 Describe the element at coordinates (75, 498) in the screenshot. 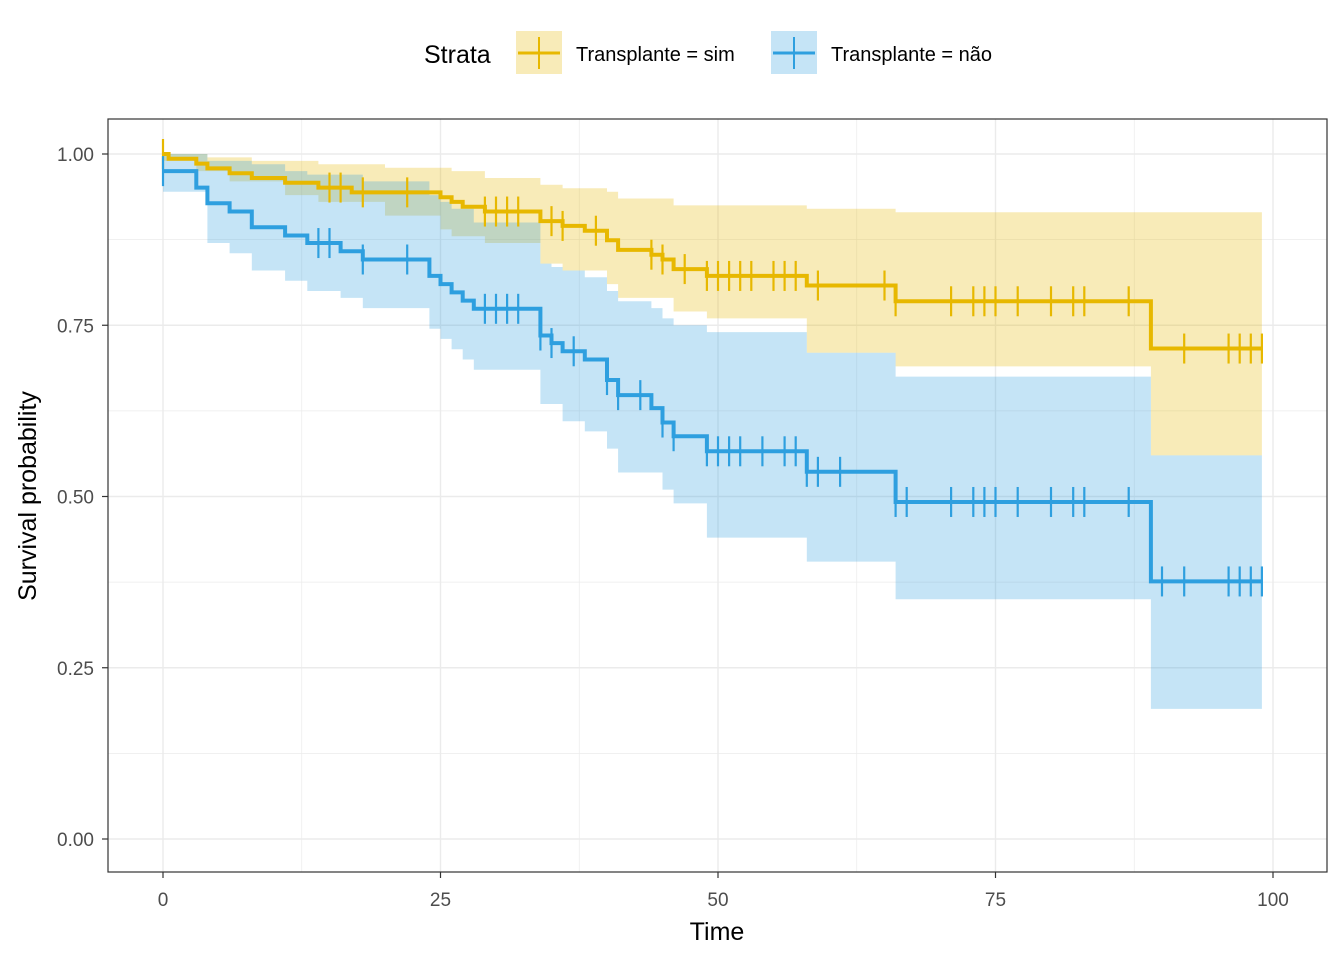

I see `y-tick-label: 0.50` at that location.